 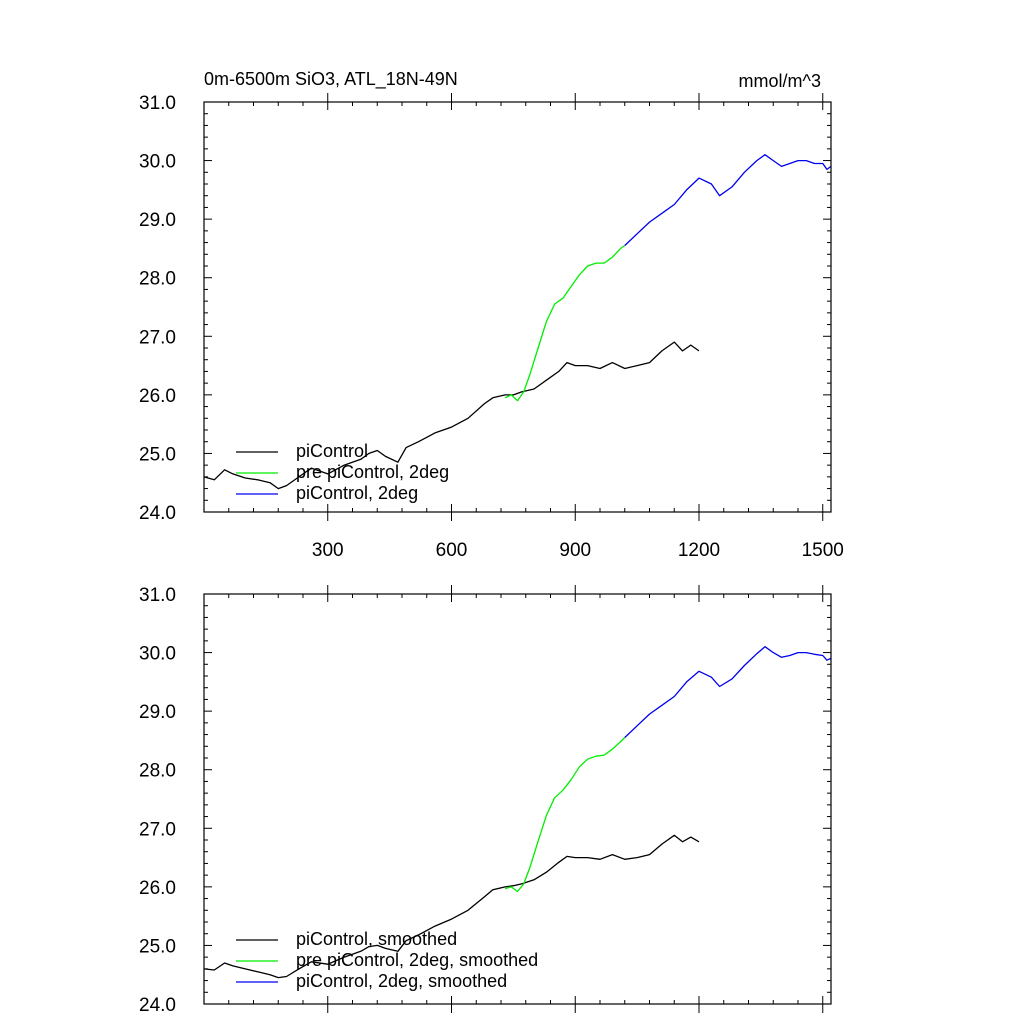 What do you see at coordinates (823, 550) in the screenshot?
I see `x-tick-label: 1500` at bounding box center [823, 550].